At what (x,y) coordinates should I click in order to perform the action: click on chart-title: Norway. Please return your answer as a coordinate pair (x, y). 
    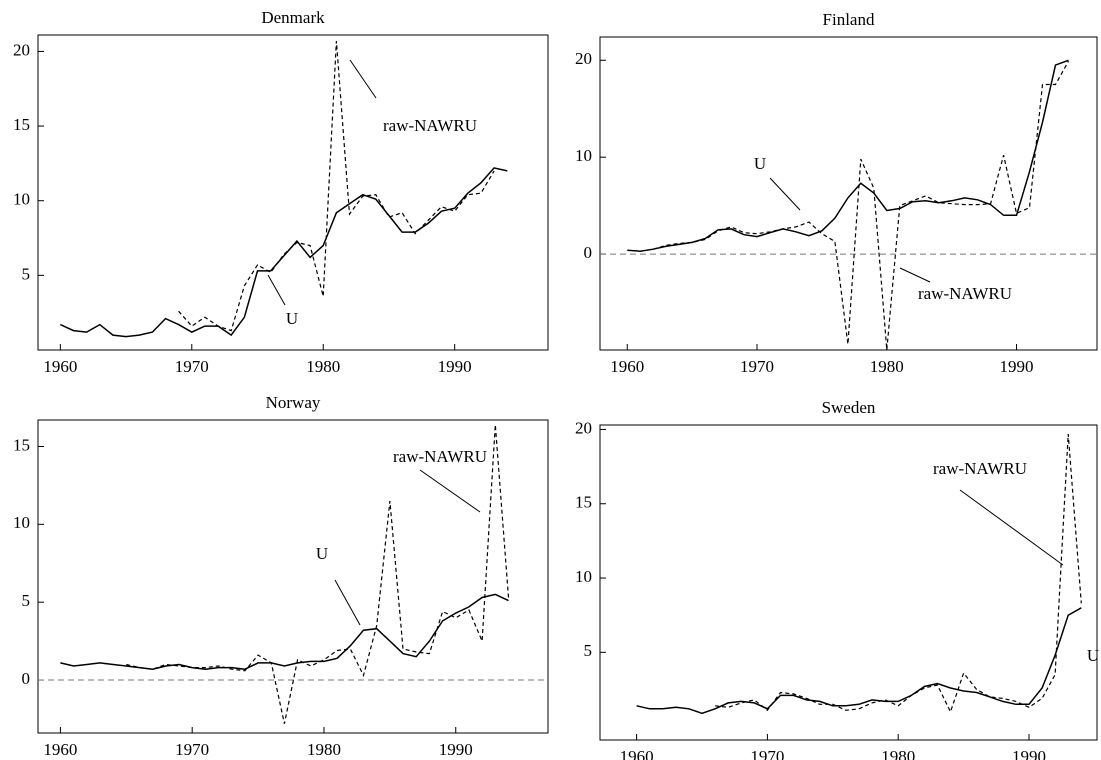
    Looking at the image, I should click on (293, 402).